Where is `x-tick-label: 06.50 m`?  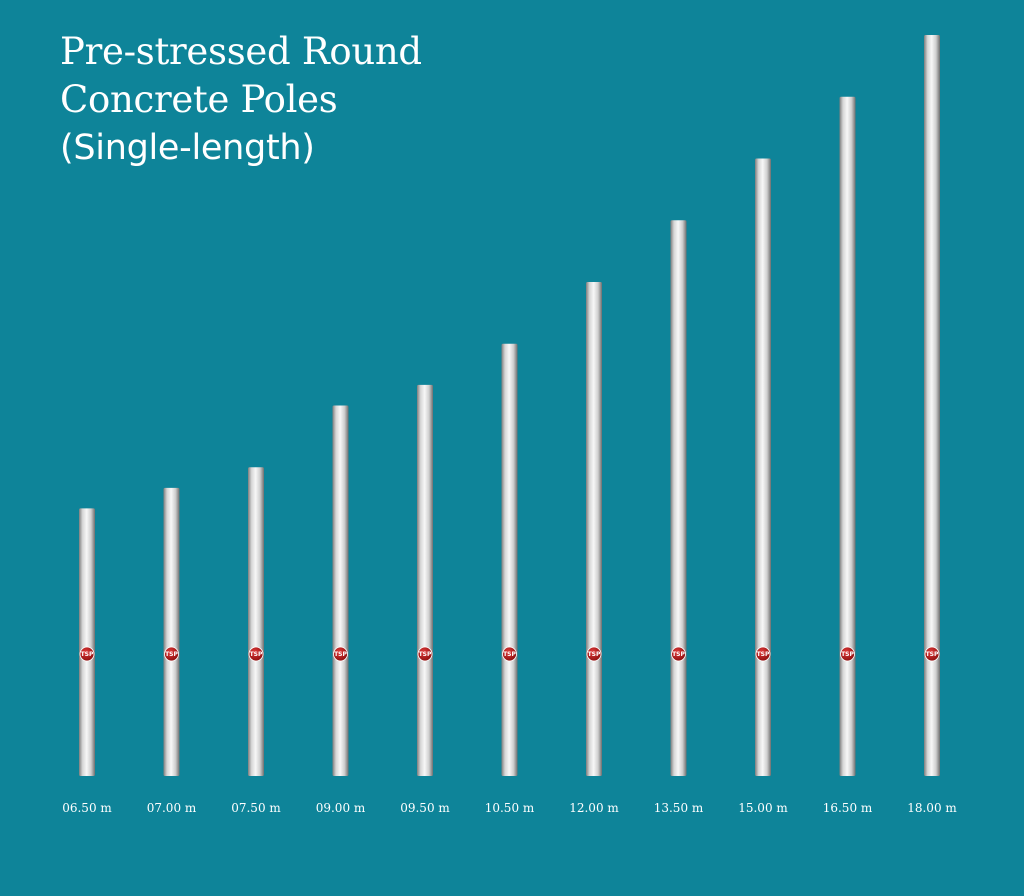 x-tick-label: 06.50 m is located at coordinates (87, 808).